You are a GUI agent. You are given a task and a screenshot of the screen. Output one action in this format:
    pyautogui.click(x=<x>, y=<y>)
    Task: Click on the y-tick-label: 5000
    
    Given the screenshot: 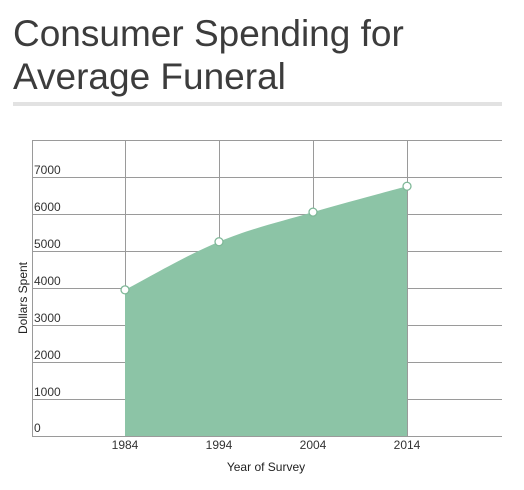 What is the action you would take?
    pyautogui.click(x=47, y=244)
    